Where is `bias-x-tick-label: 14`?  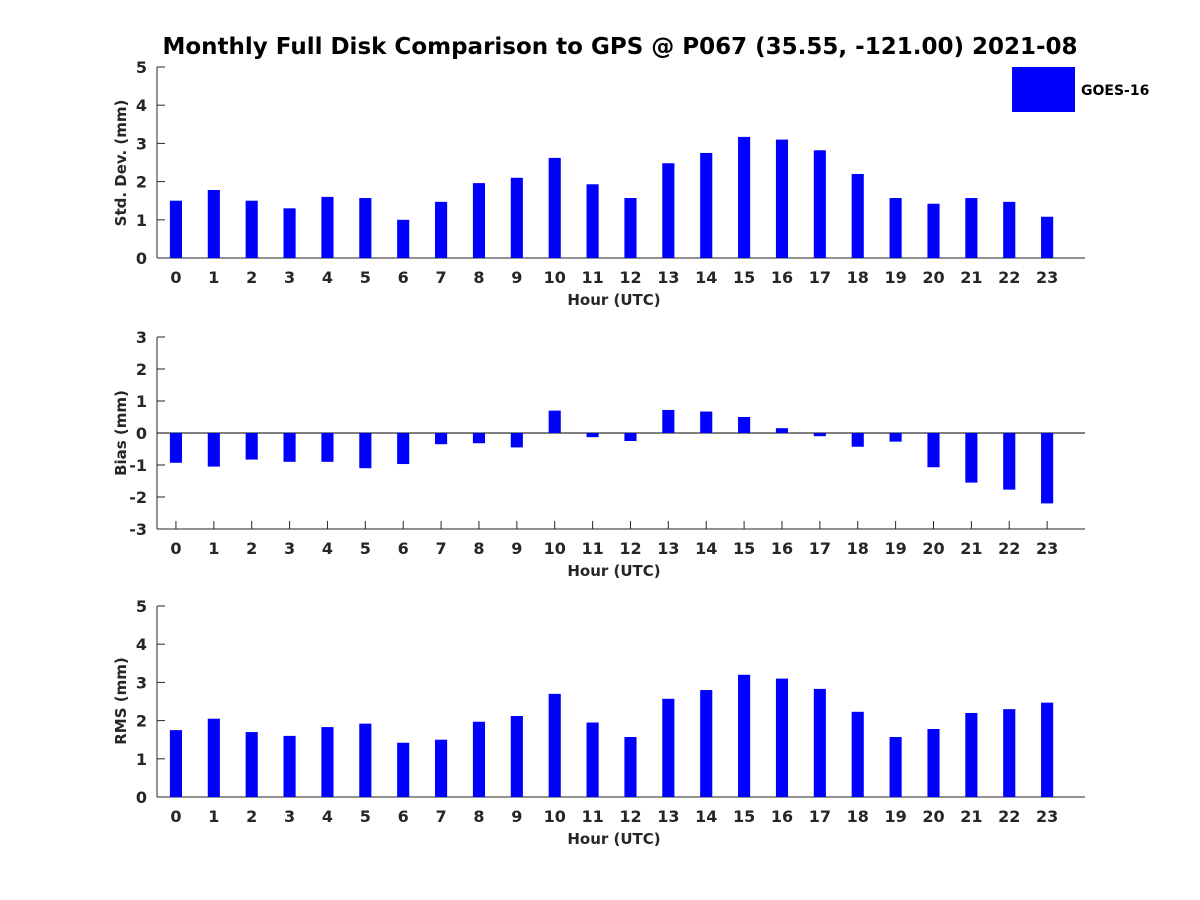 bias-x-tick-label: 14 is located at coordinates (706, 548).